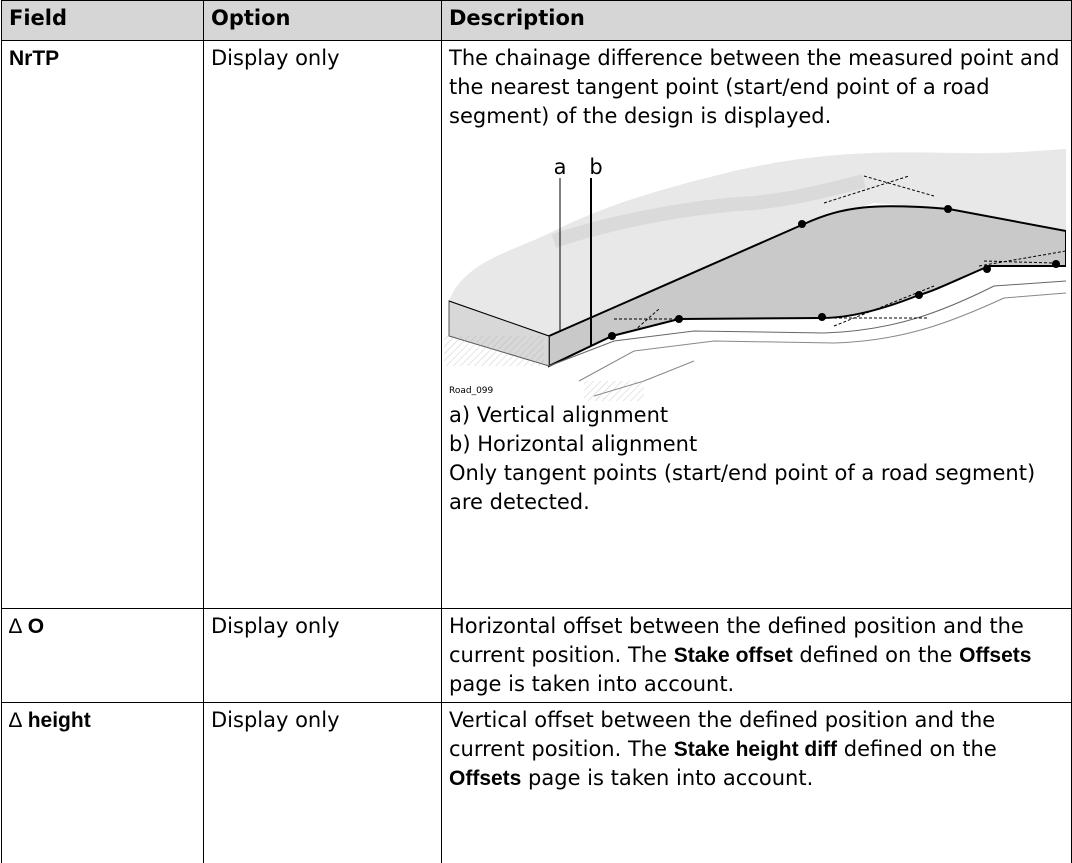 The height and width of the screenshot is (863, 1072). What do you see at coordinates (733, 655) in the screenshot?
I see `emphasis: Stake offset` at bounding box center [733, 655].